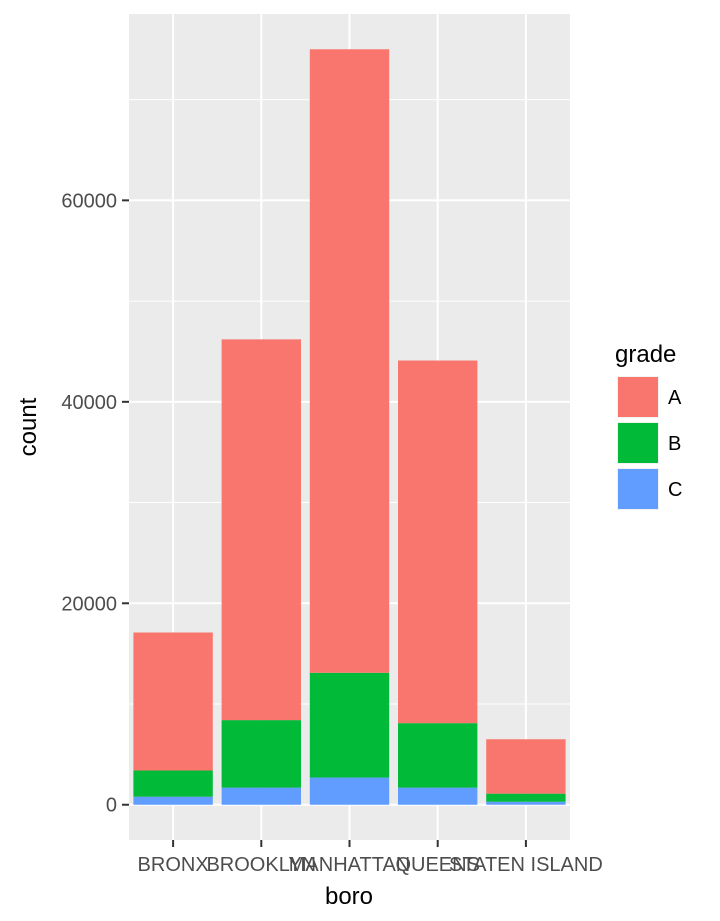 The height and width of the screenshot is (921, 720). Describe the element at coordinates (349, 361) in the screenshot. I see `bar-manhattan-grade-a` at that location.